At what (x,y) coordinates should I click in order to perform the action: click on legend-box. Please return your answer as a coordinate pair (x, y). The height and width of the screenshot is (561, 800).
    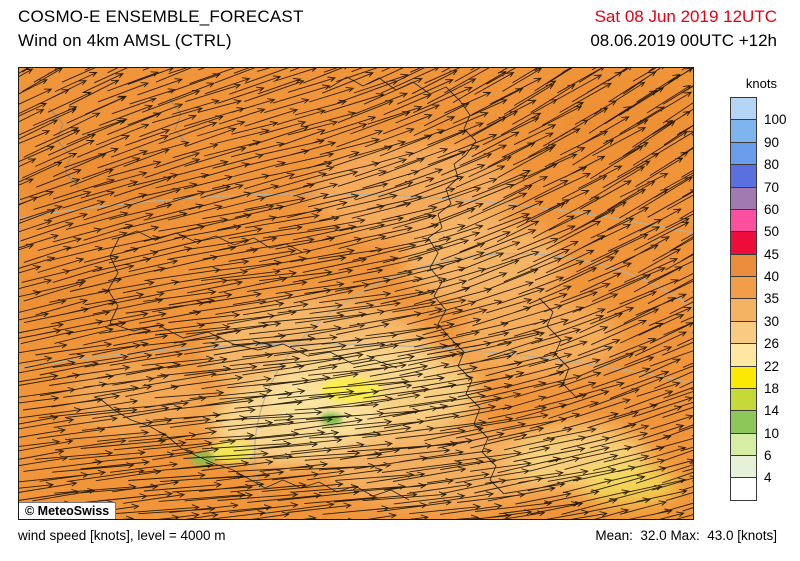
    Looking at the image, I should click on (743, 489).